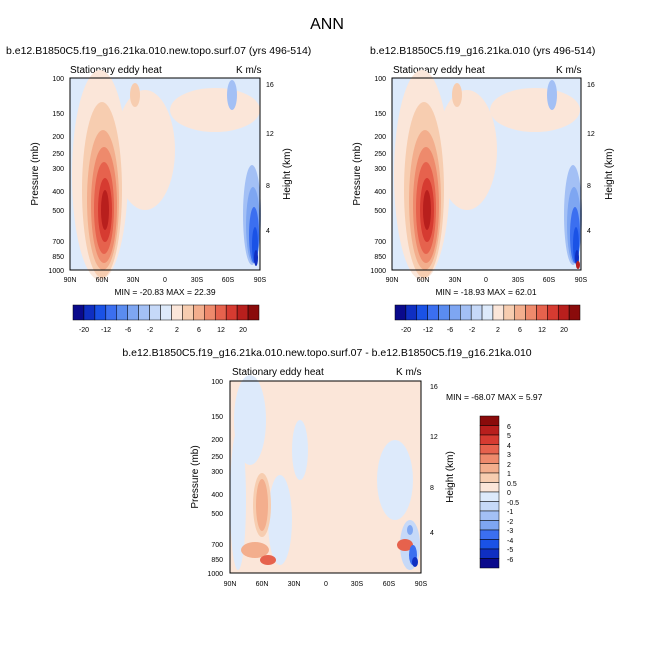 The width and height of the screenshot is (654, 654). What do you see at coordinates (56, 271) in the screenshot?
I see `panel1-ytick-1000: 1000` at bounding box center [56, 271].